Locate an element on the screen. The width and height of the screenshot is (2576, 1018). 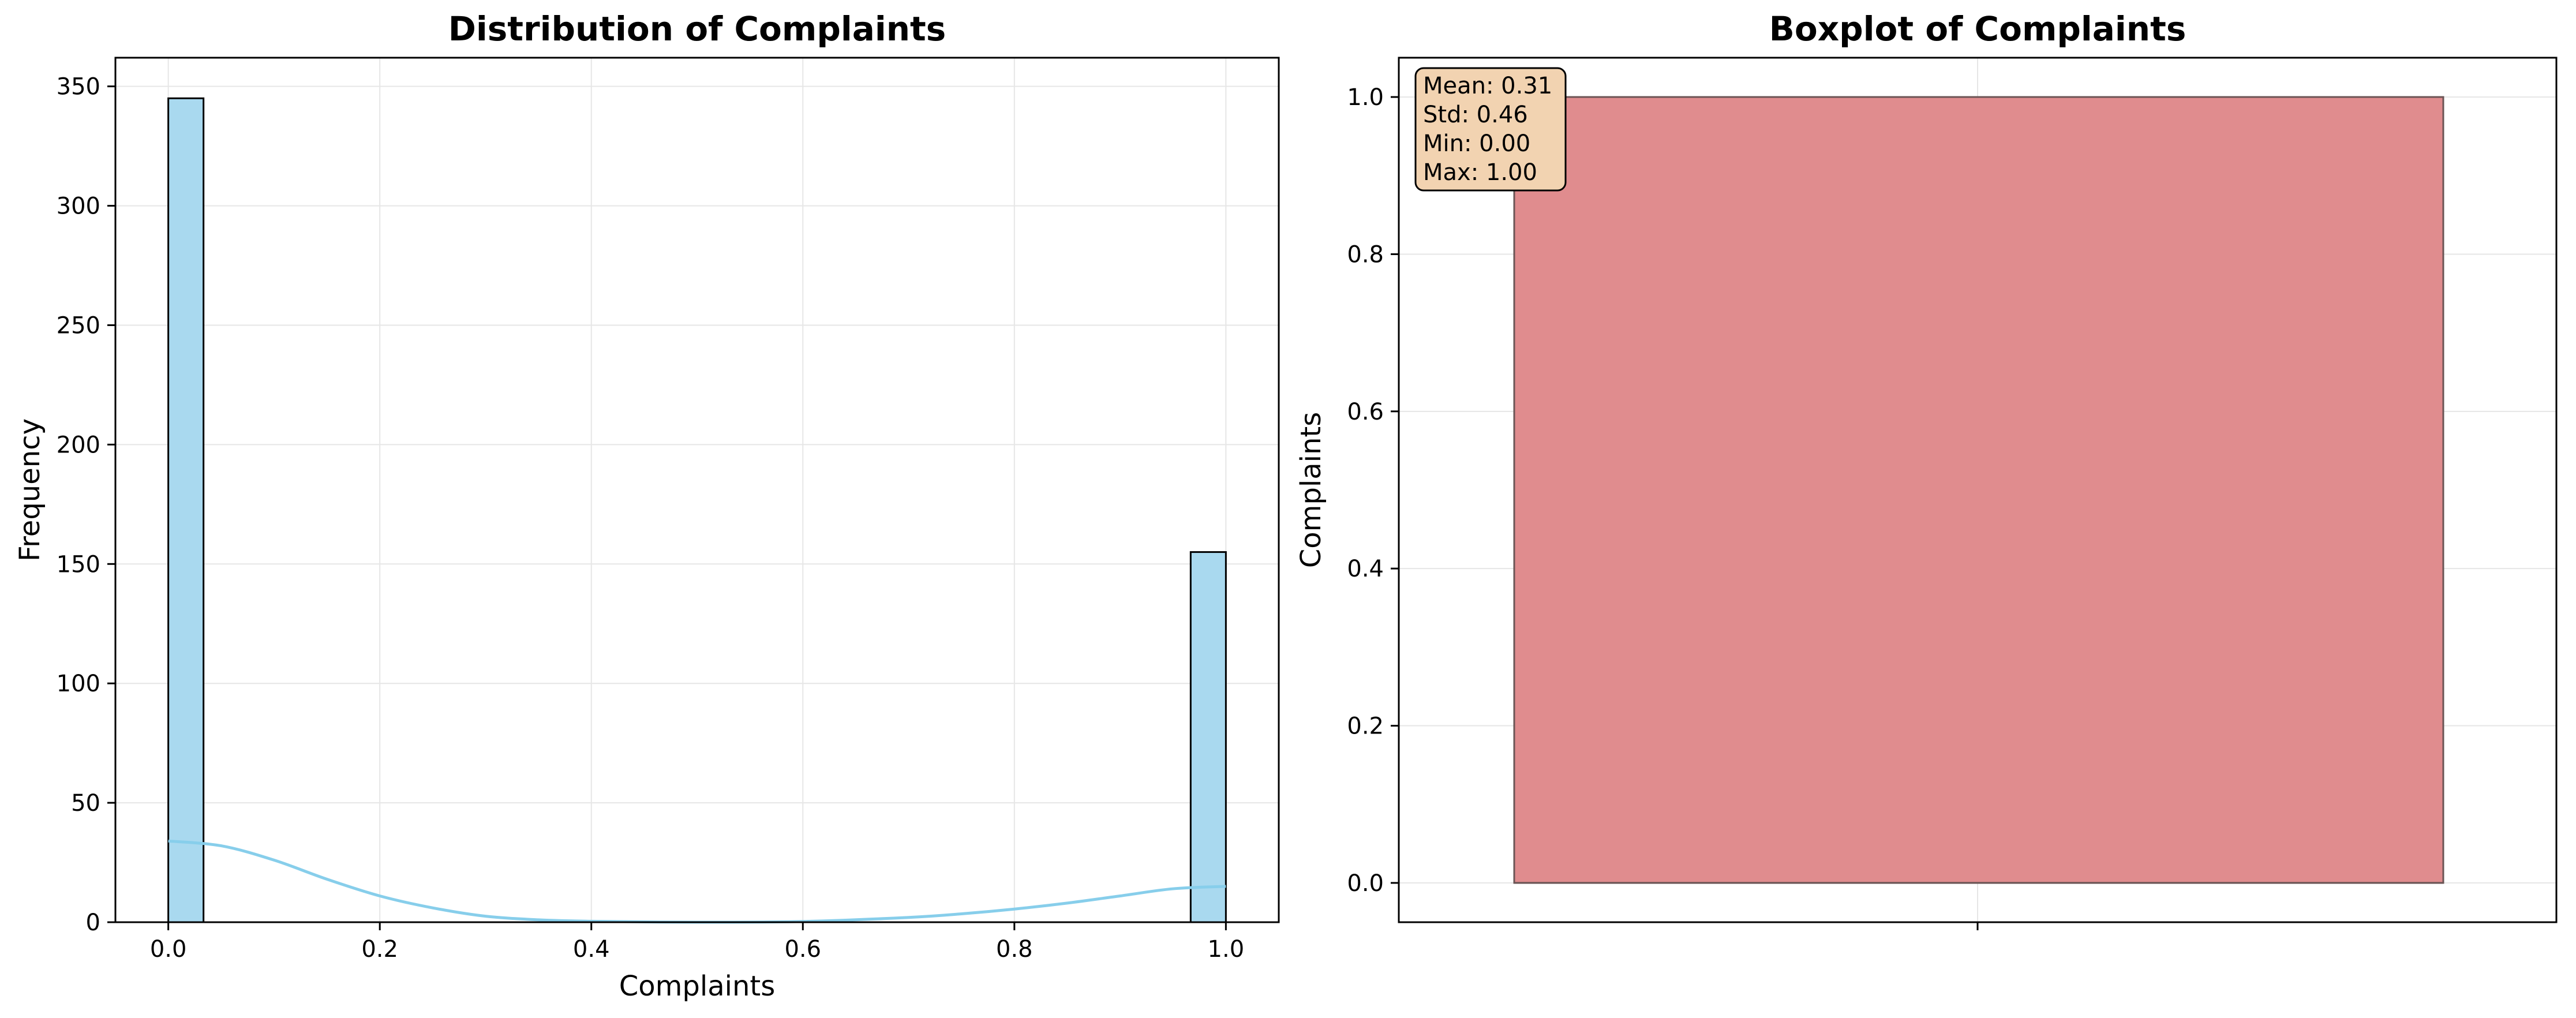
histogram-y-tick-label: 200 is located at coordinates (78, 445).